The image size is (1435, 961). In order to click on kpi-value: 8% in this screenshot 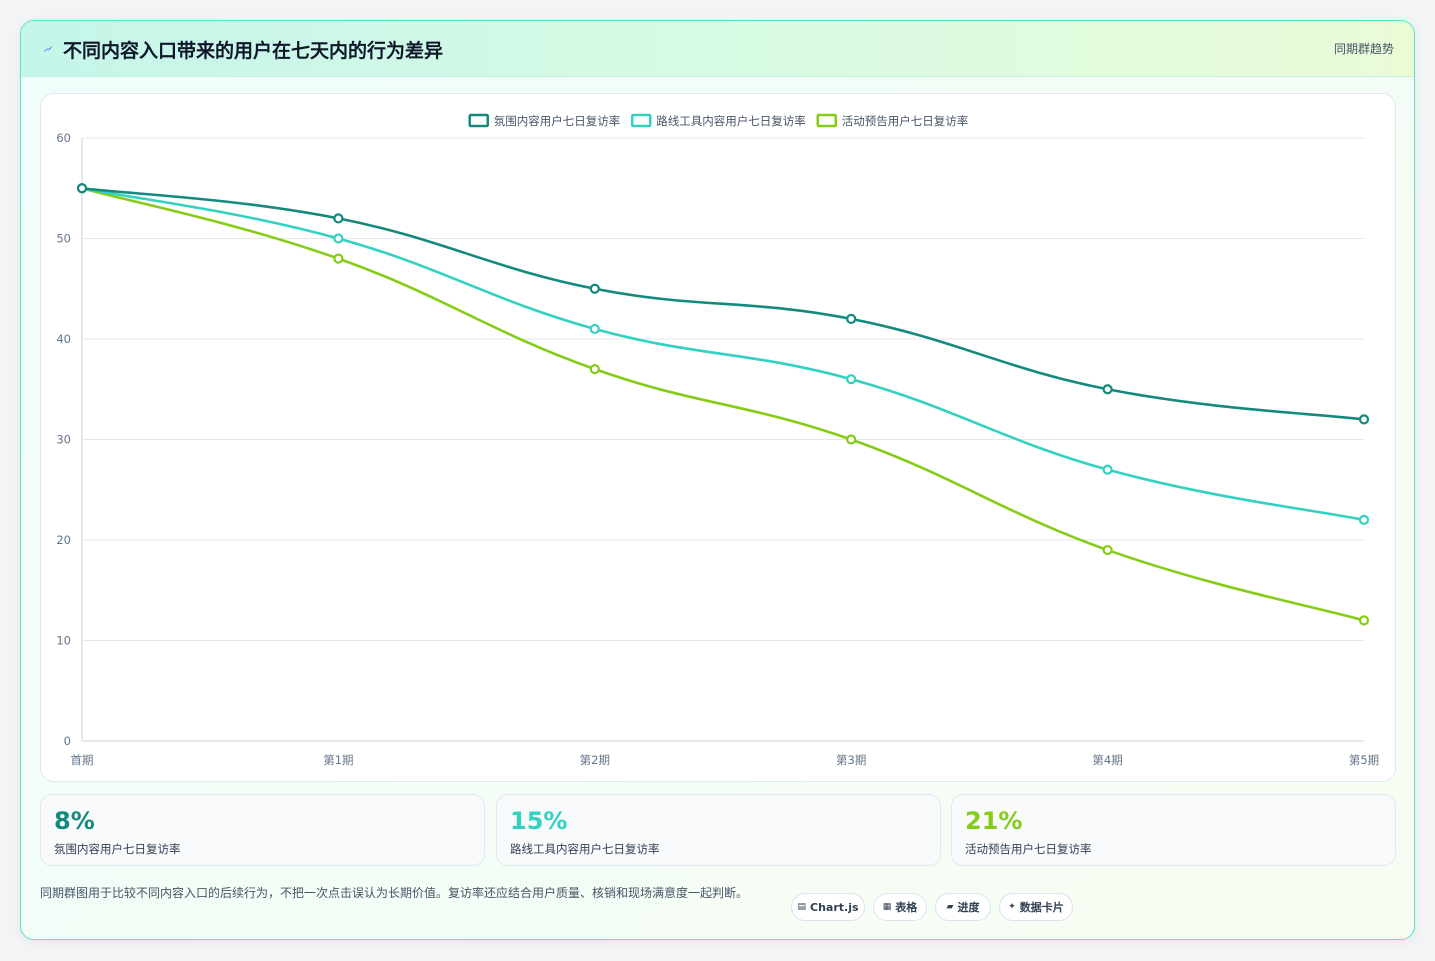, I will do `click(74, 821)`.